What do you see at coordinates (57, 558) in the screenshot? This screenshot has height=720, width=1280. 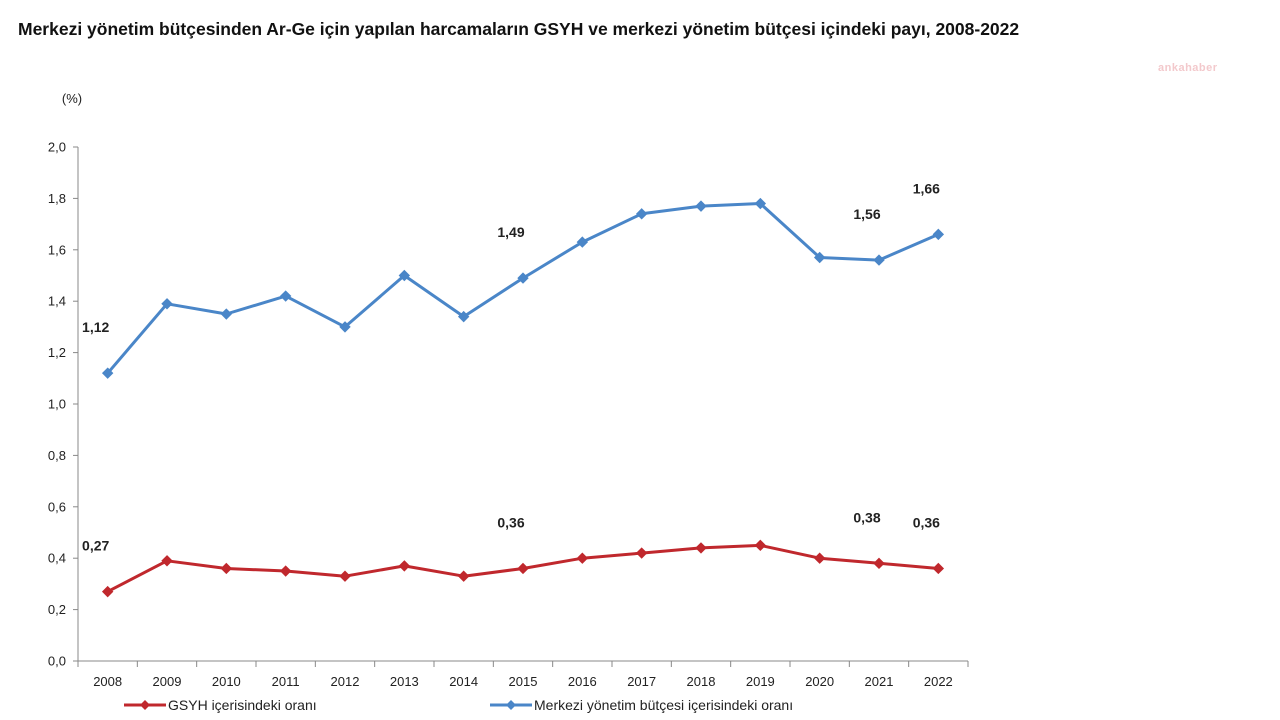 I see `y-tick-label: 0,4` at bounding box center [57, 558].